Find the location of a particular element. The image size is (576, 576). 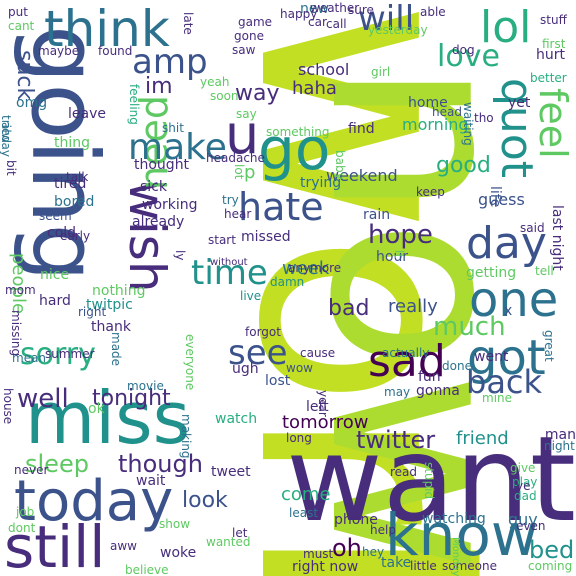

word: make is located at coordinates (177, 147).